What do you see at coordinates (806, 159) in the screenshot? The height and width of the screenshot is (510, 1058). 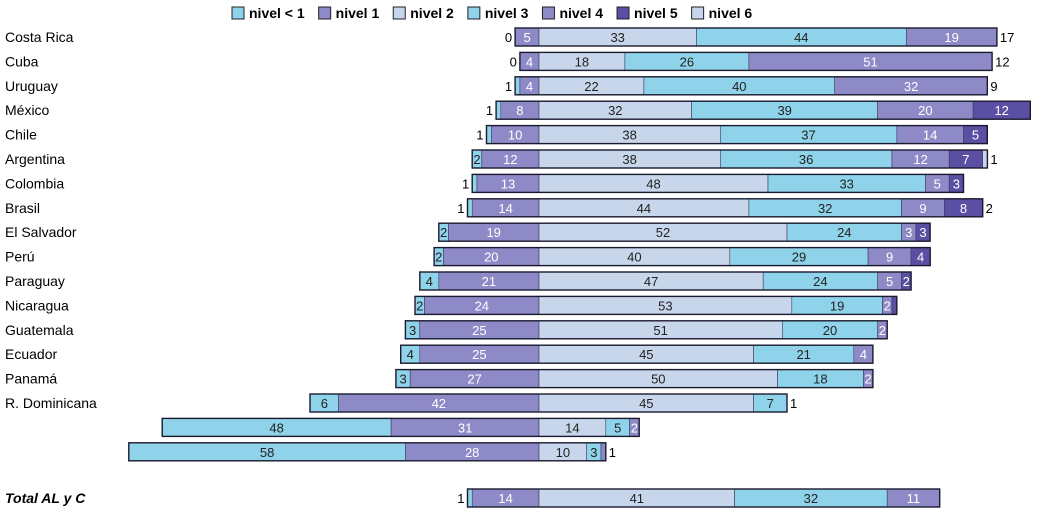 I see `segment-label: 36` at bounding box center [806, 159].